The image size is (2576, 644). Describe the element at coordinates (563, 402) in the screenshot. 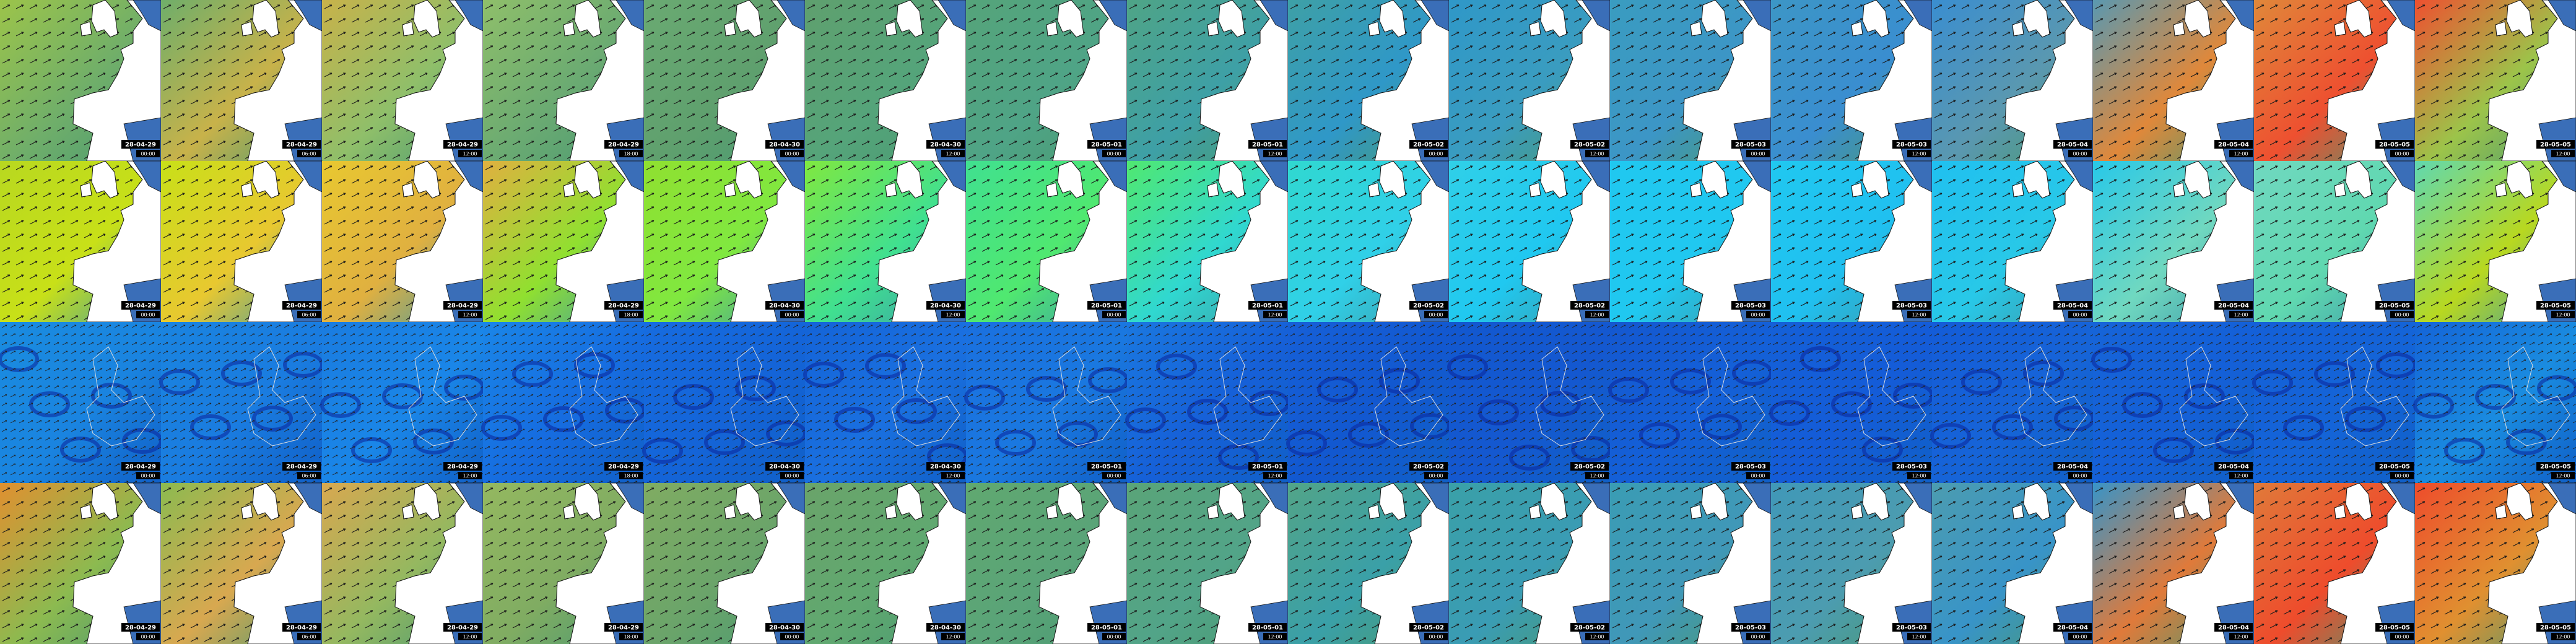

I see `map-tile: 28-04-29 18:00` at that location.